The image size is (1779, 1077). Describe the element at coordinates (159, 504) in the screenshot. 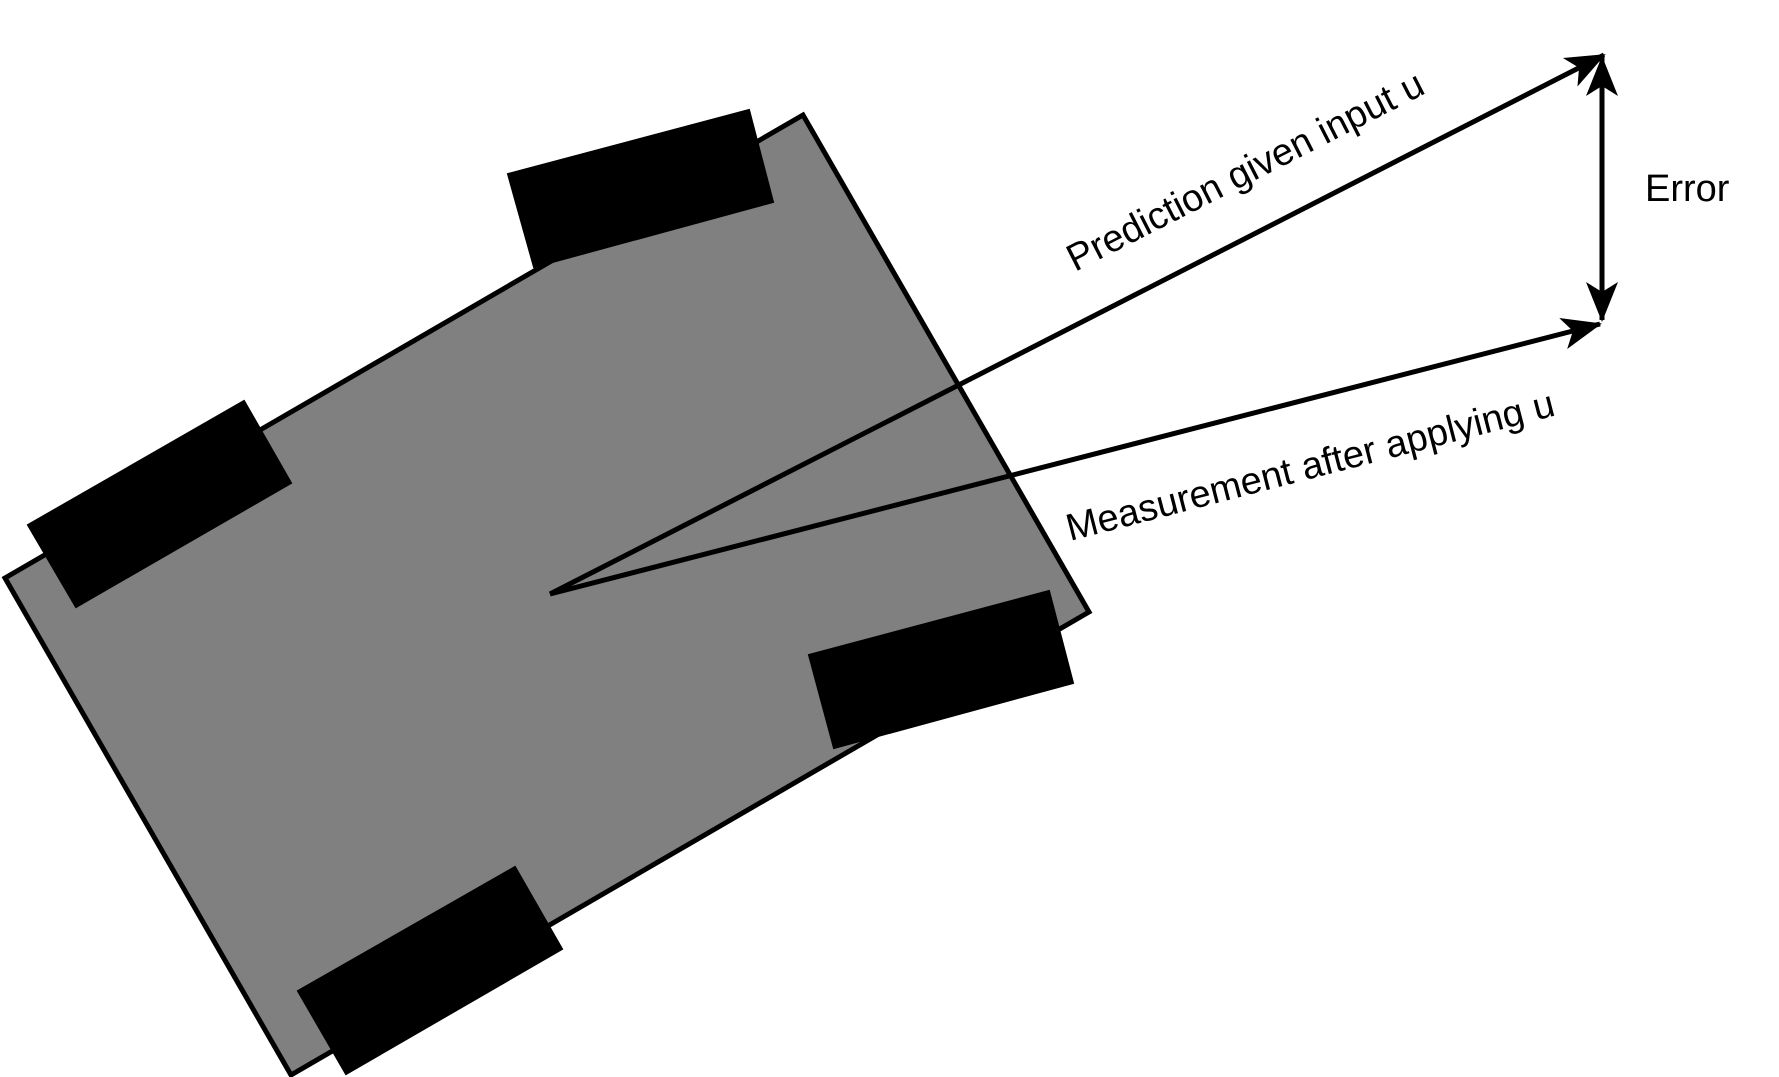

I see `wheel-left` at that location.